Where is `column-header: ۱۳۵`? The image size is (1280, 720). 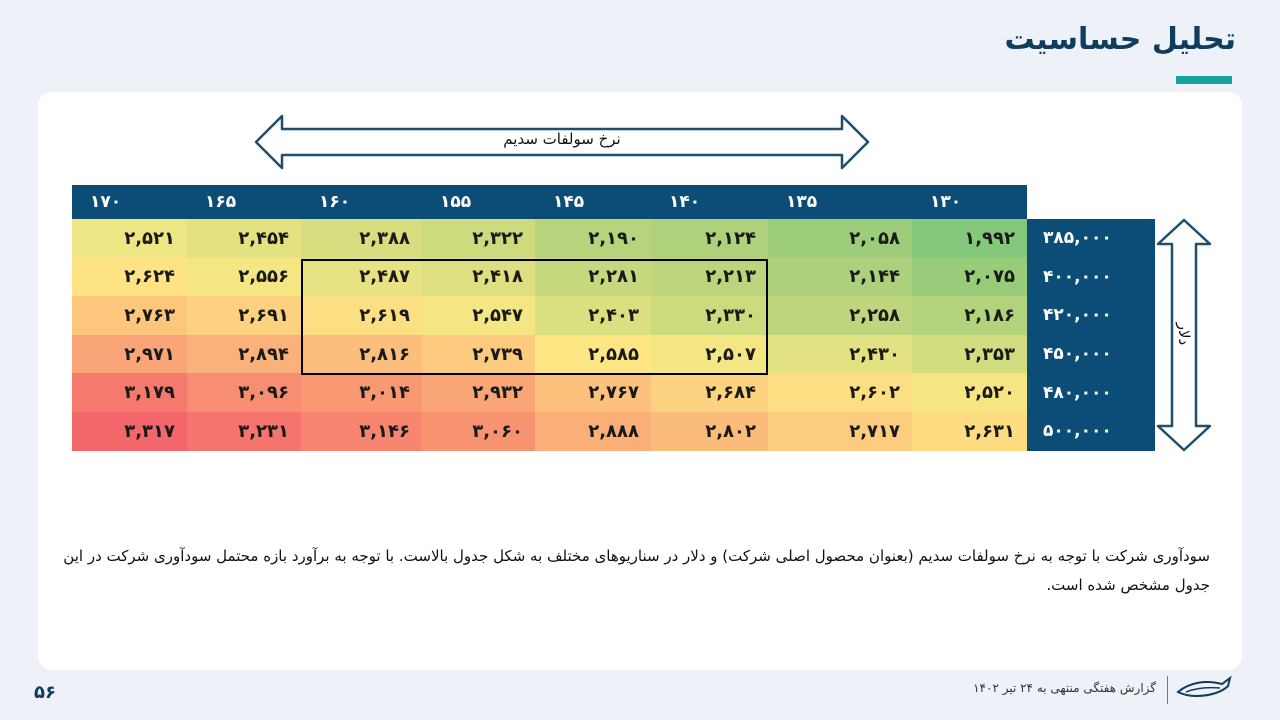 column-header: ۱۳۵ is located at coordinates (802, 202).